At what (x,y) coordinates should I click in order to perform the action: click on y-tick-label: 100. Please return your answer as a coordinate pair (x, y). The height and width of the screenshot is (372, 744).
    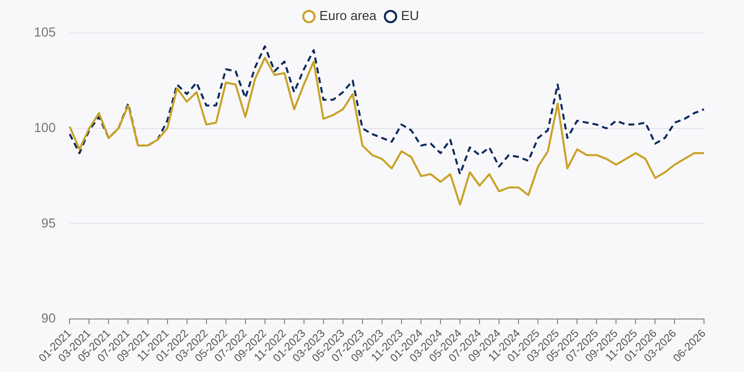
    Looking at the image, I should click on (45, 127).